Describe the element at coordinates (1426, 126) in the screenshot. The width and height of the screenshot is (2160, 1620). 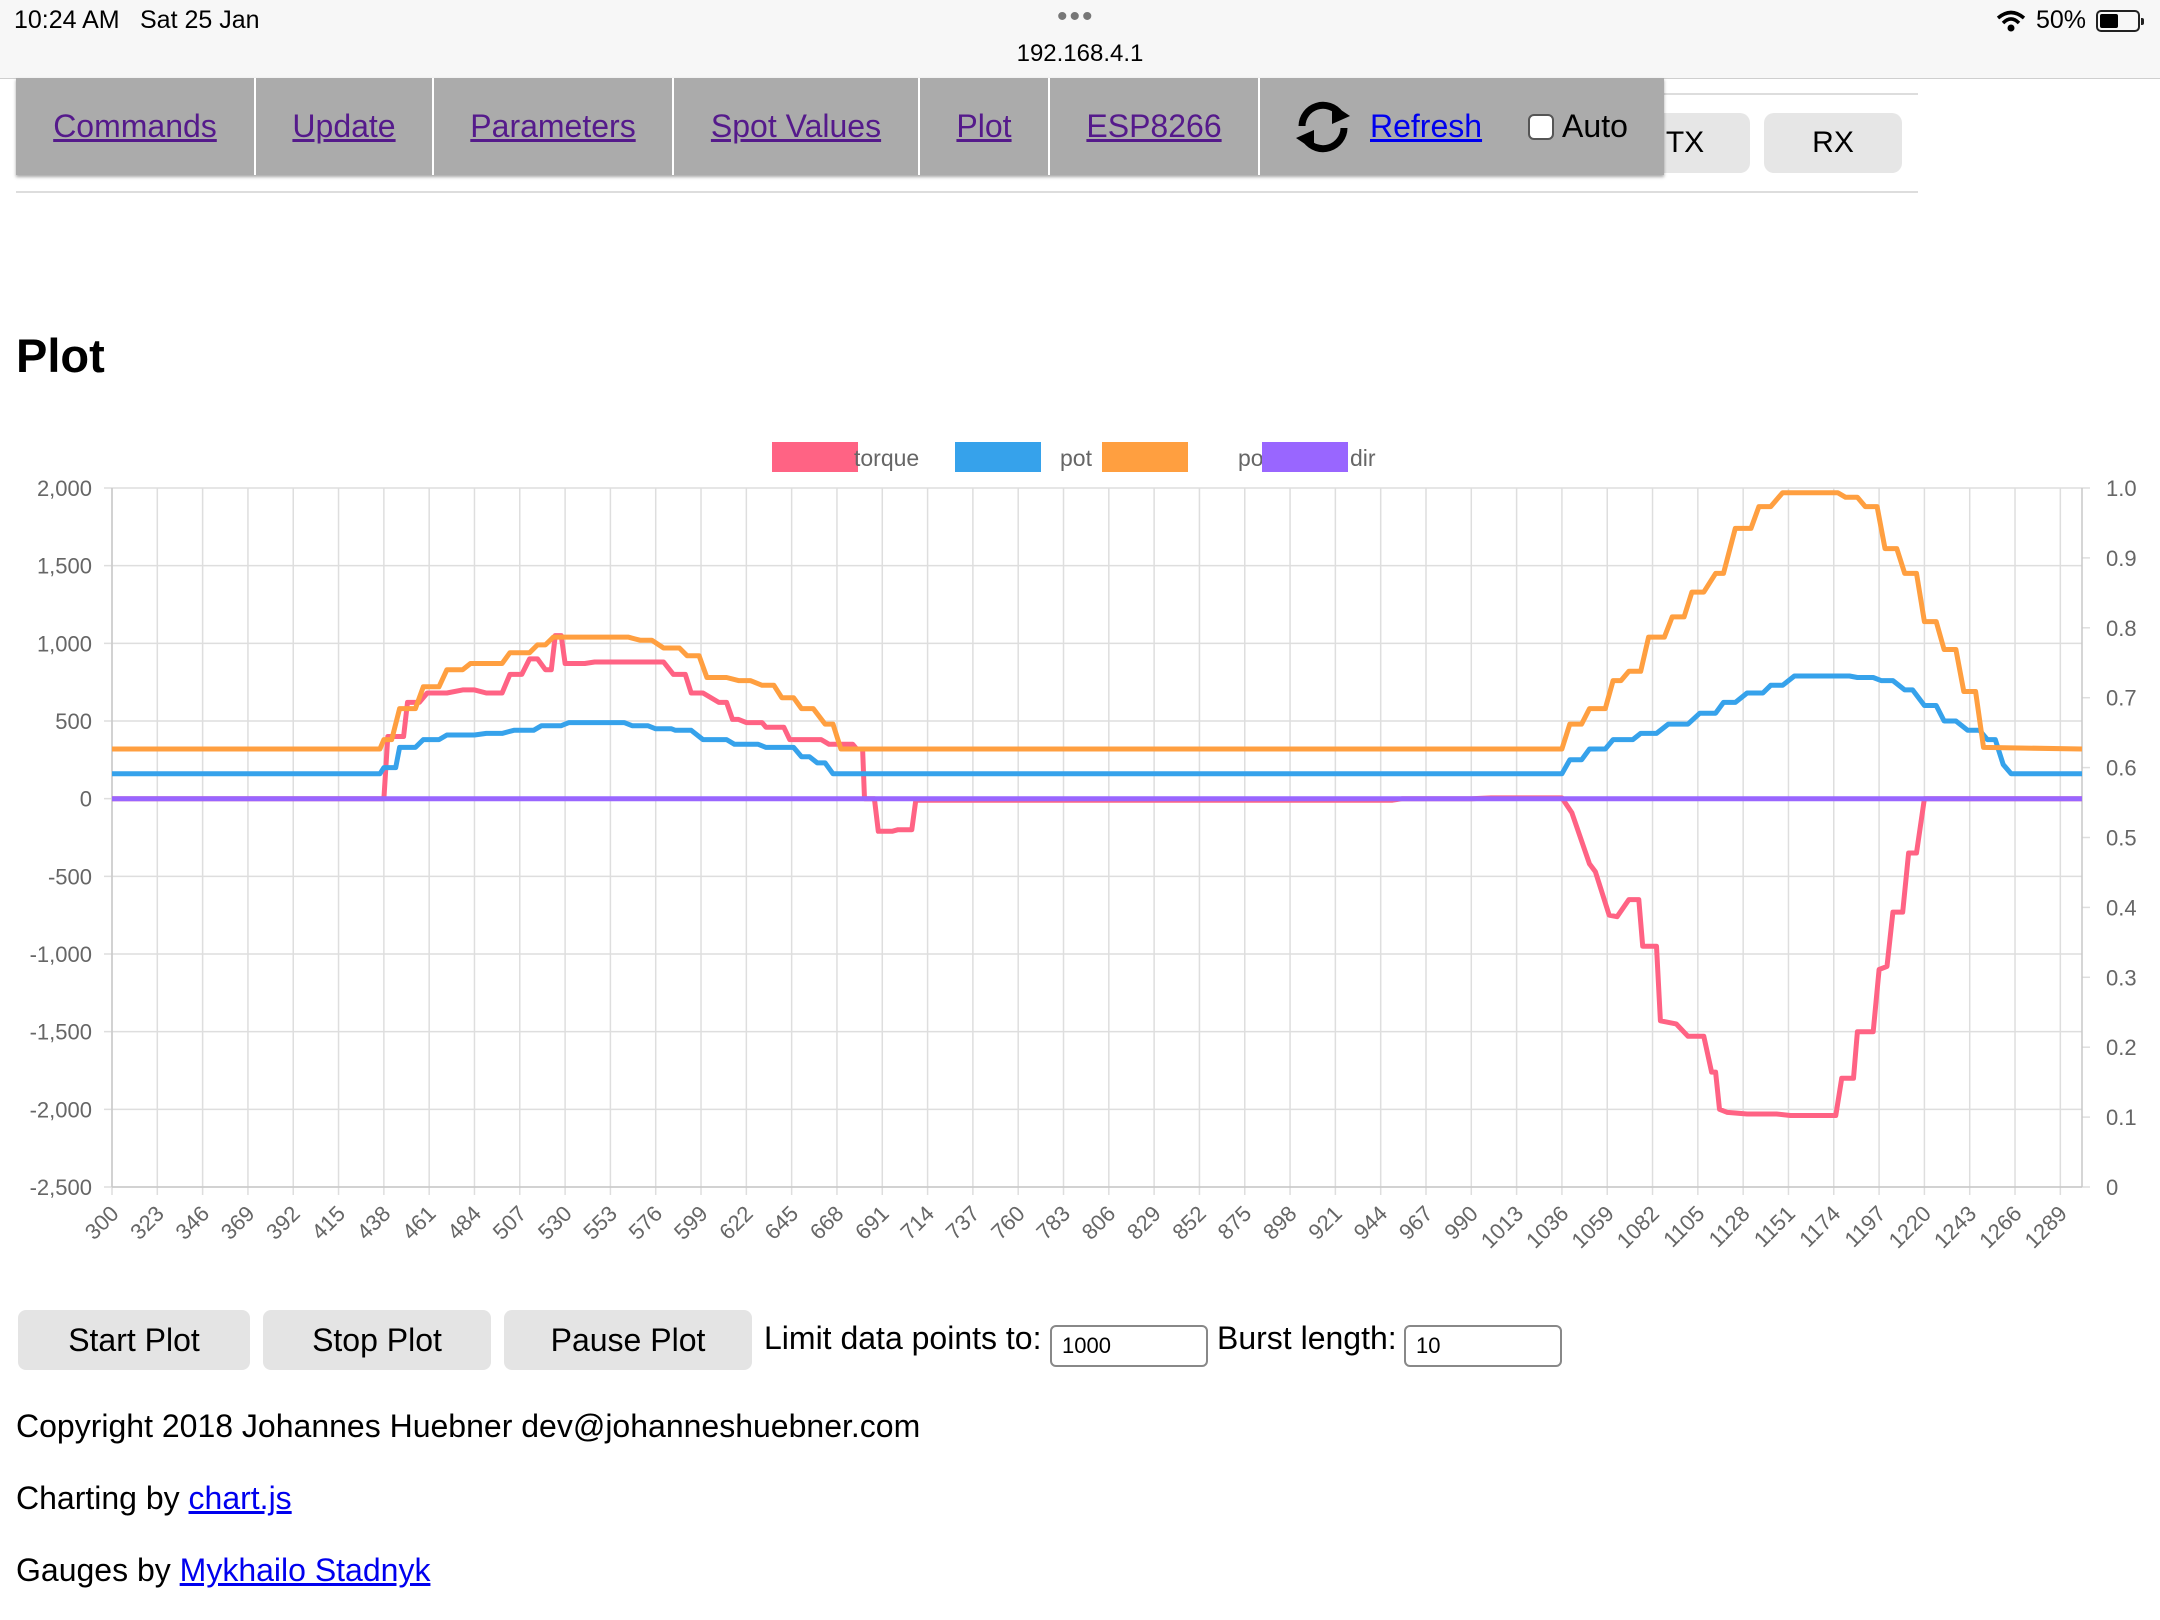
I see `refresh-link: Refresh` at that location.